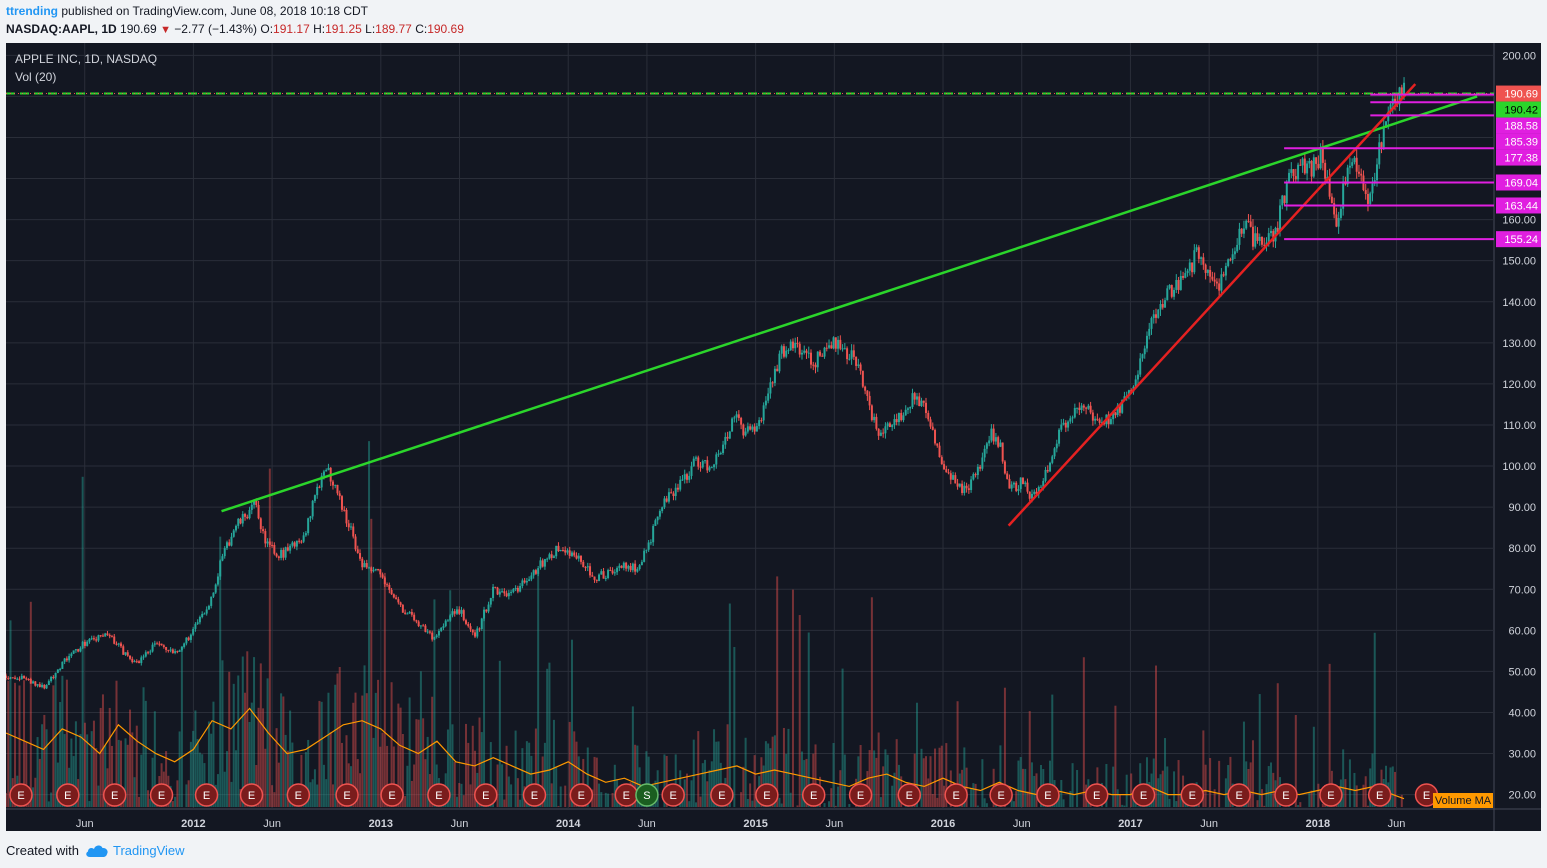 The image size is (1547, 868). Describe the element at coordinates (135, 850) in the screenshot. I see `tradingview-link: TradingView` at that location.